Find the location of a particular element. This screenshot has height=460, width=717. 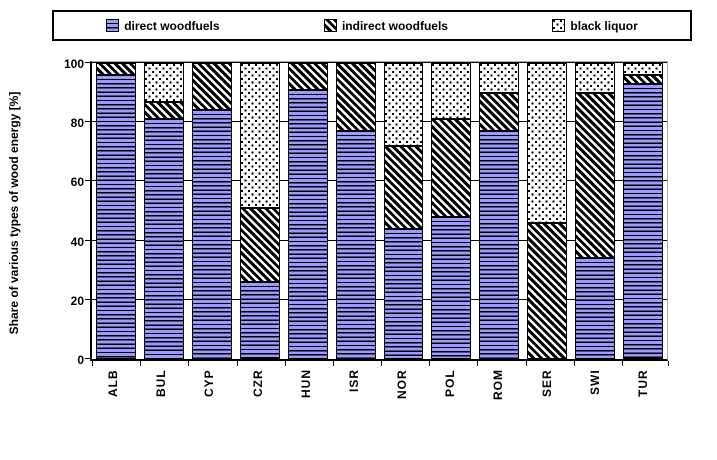

bar-swi is located at coordinates (595, 211).